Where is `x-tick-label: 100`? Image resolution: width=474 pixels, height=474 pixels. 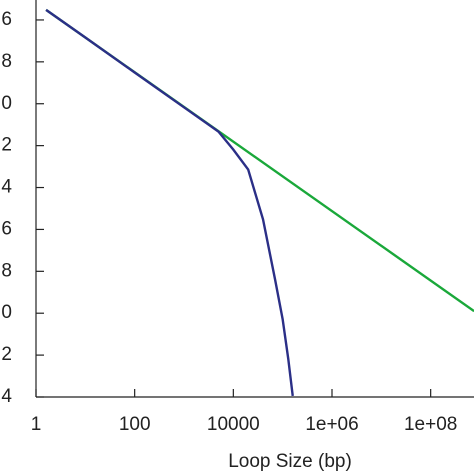 x-tick-label: 100 is located at coordinates (135, 424).